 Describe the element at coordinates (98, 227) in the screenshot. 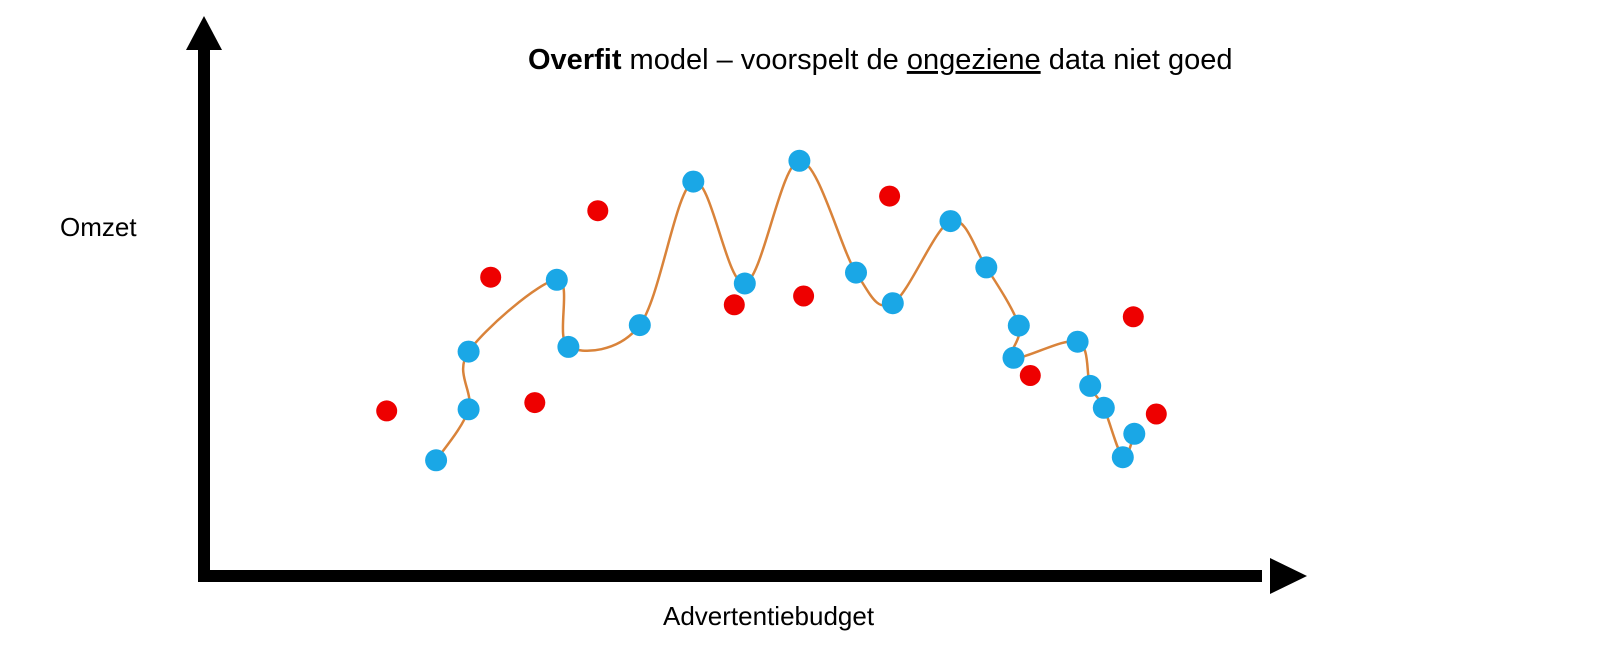

I see `y-axis-label: Omzet` at that location.